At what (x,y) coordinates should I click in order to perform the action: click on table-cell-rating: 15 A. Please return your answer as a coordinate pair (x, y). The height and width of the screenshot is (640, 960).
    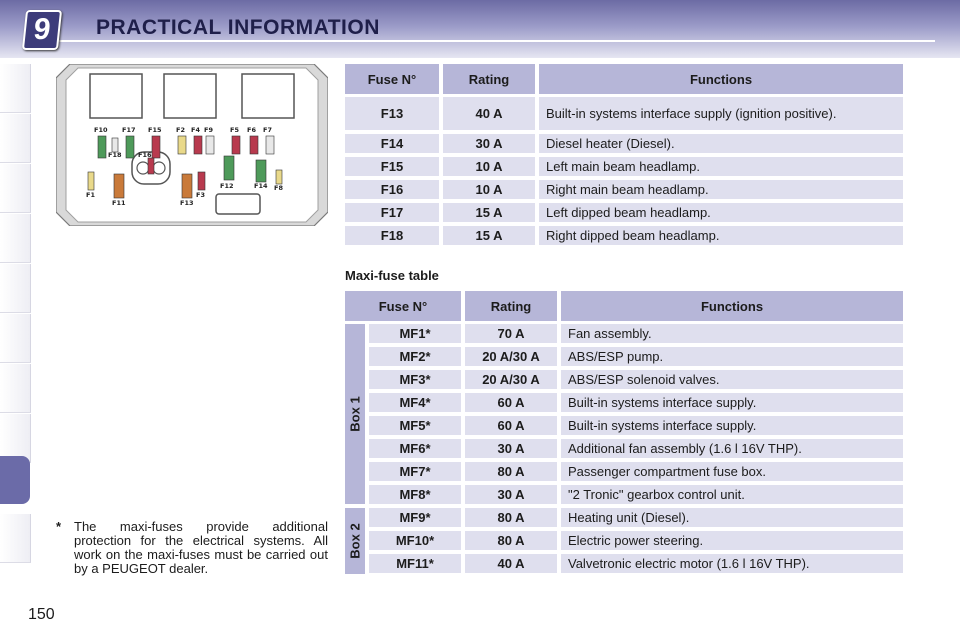
    Looking at the image, I should click on (489, 212).